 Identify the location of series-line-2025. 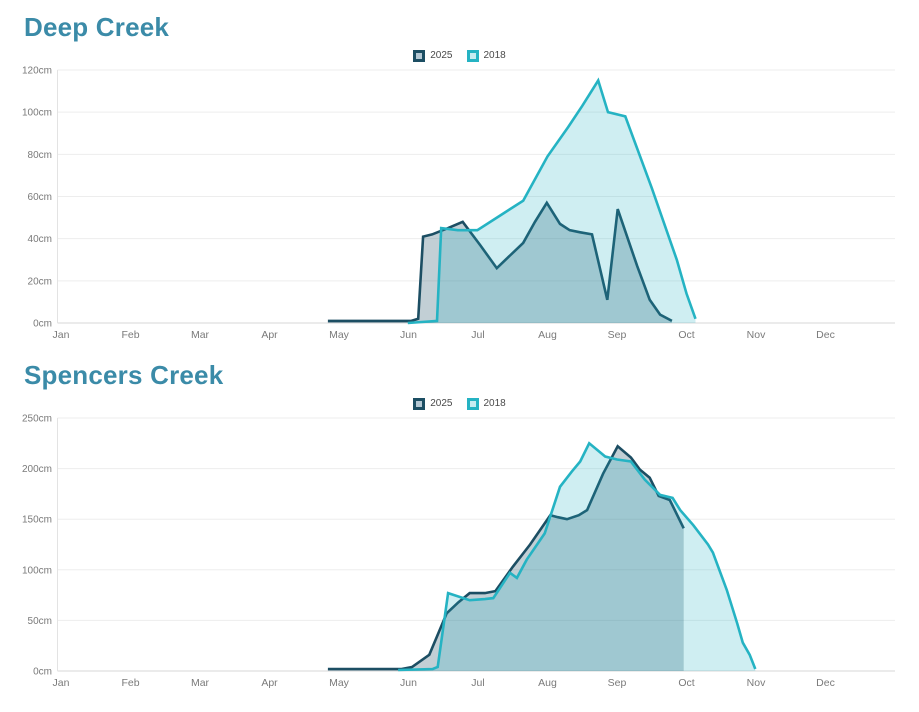
(500, 261).